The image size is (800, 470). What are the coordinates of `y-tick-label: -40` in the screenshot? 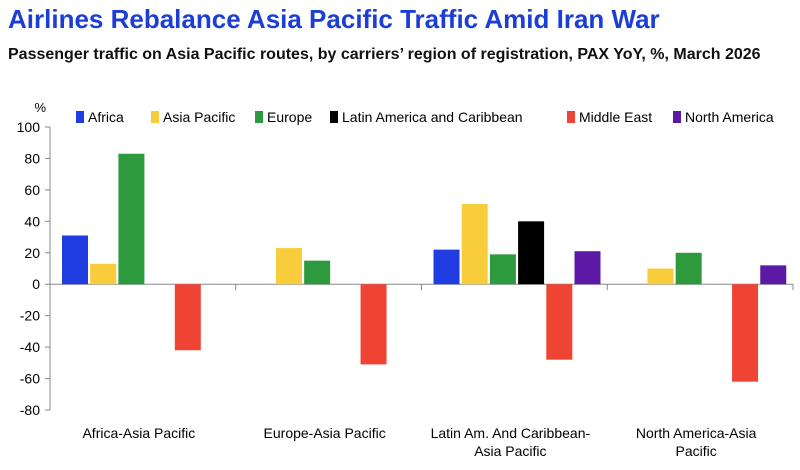 It's located at (30, 347).